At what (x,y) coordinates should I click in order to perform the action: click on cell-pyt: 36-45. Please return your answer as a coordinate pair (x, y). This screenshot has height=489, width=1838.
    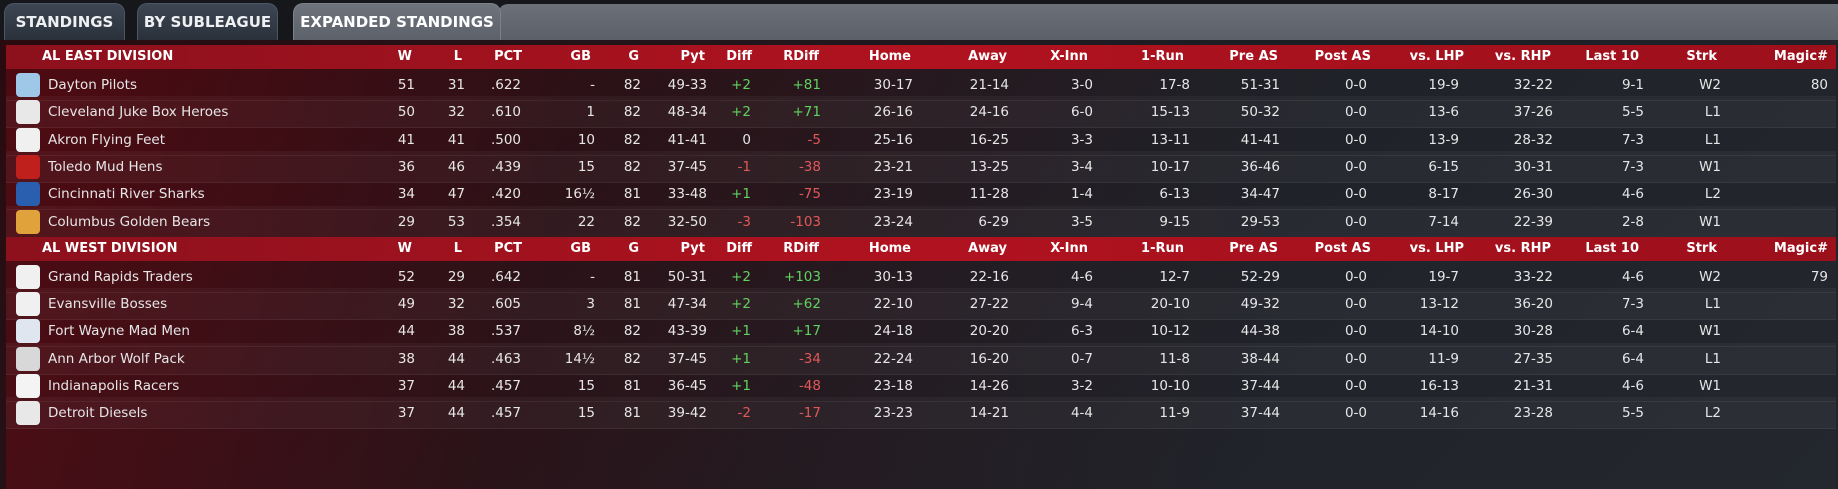
    Looking at the image, I should click on (687, 386).